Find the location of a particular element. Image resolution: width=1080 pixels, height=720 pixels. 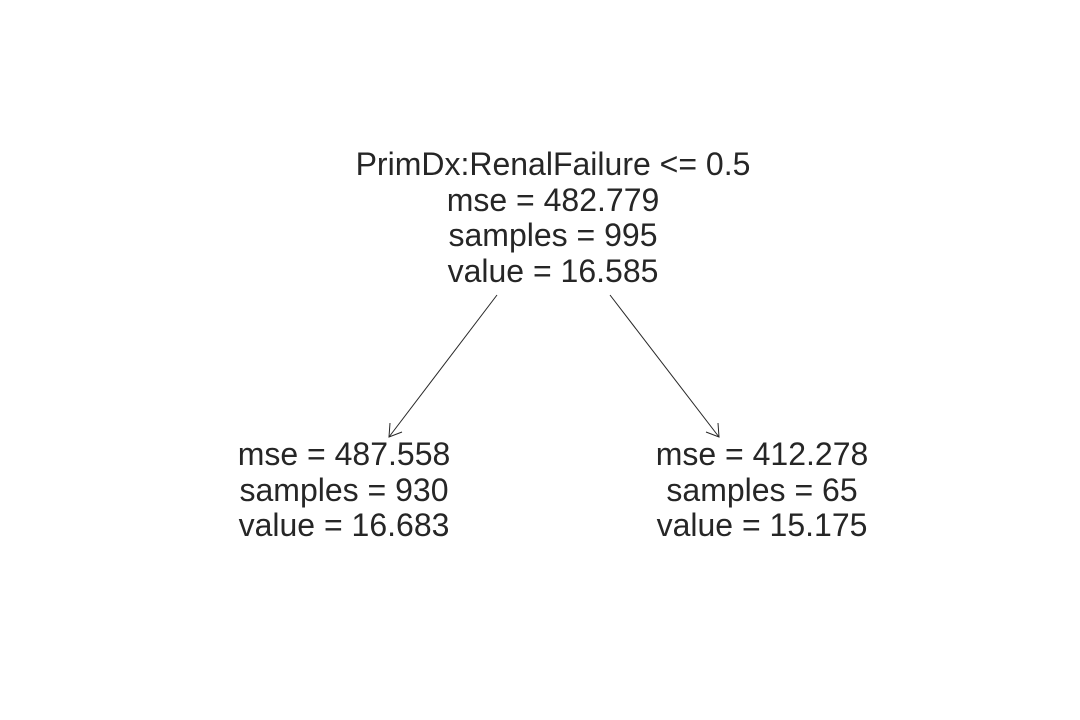

left-samples: samples = 930 is located at coordinates (344, 489).